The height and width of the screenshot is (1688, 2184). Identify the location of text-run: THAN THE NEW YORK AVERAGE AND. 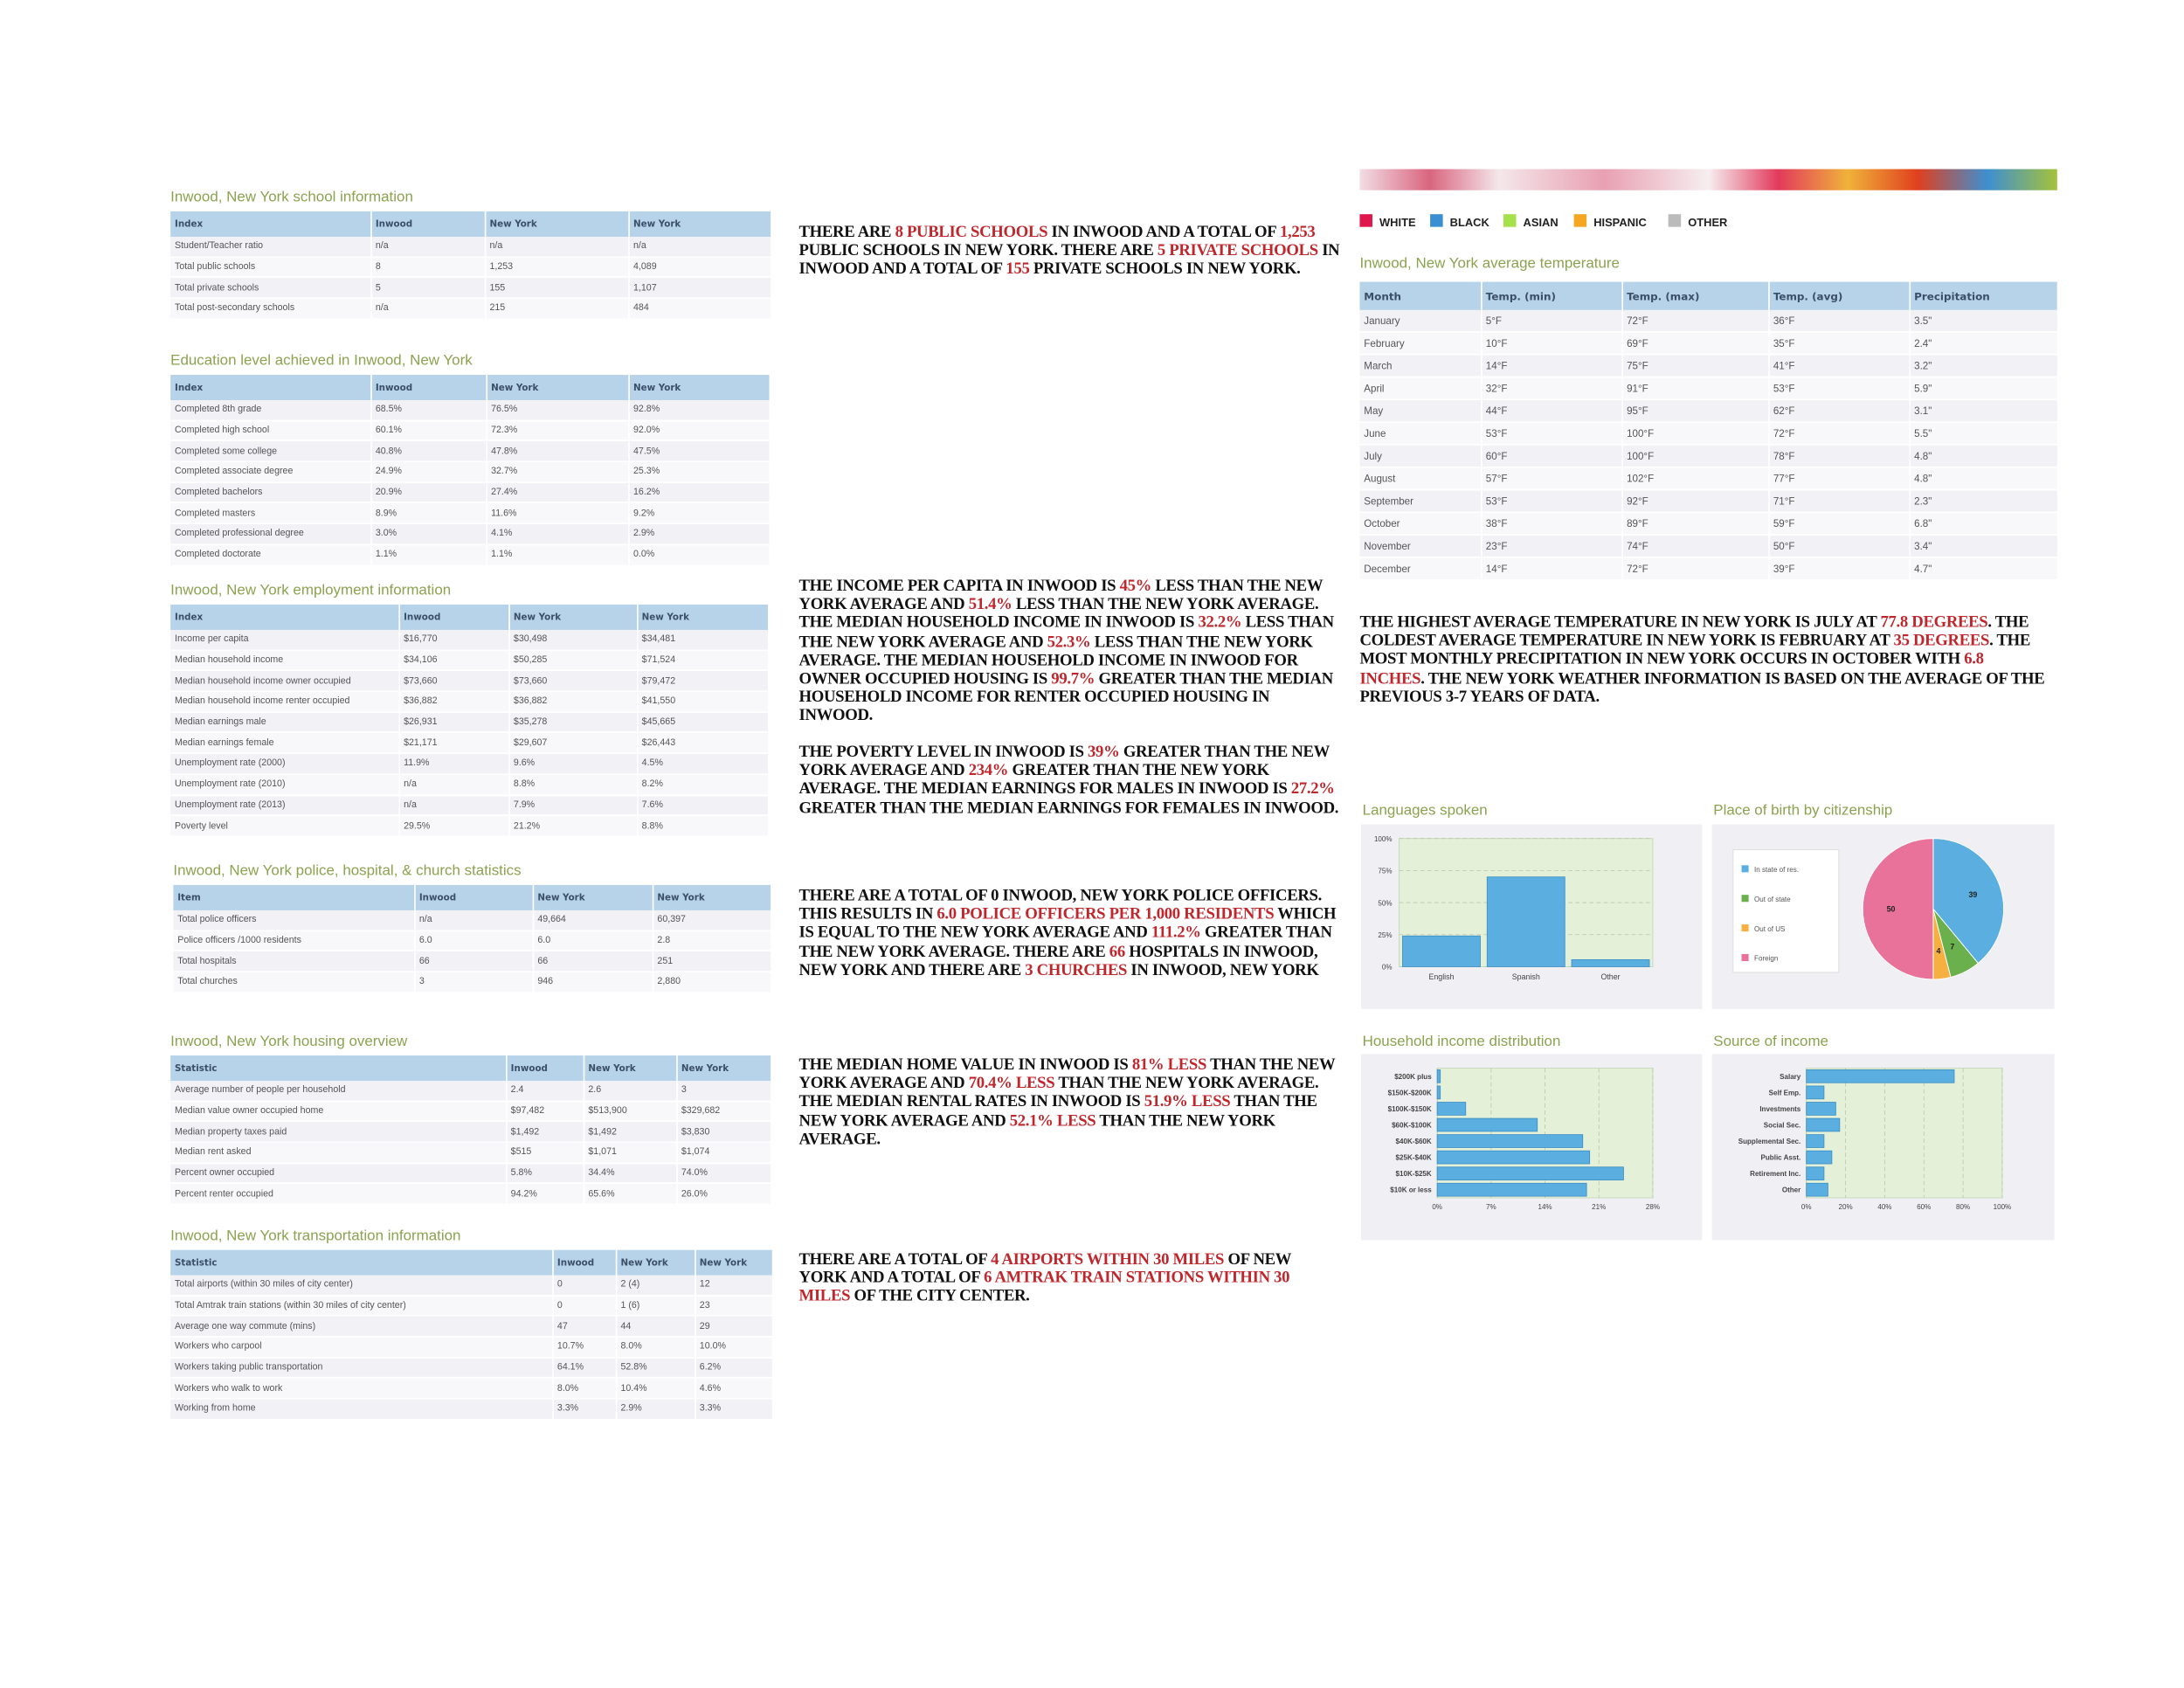
(1057, 1111).